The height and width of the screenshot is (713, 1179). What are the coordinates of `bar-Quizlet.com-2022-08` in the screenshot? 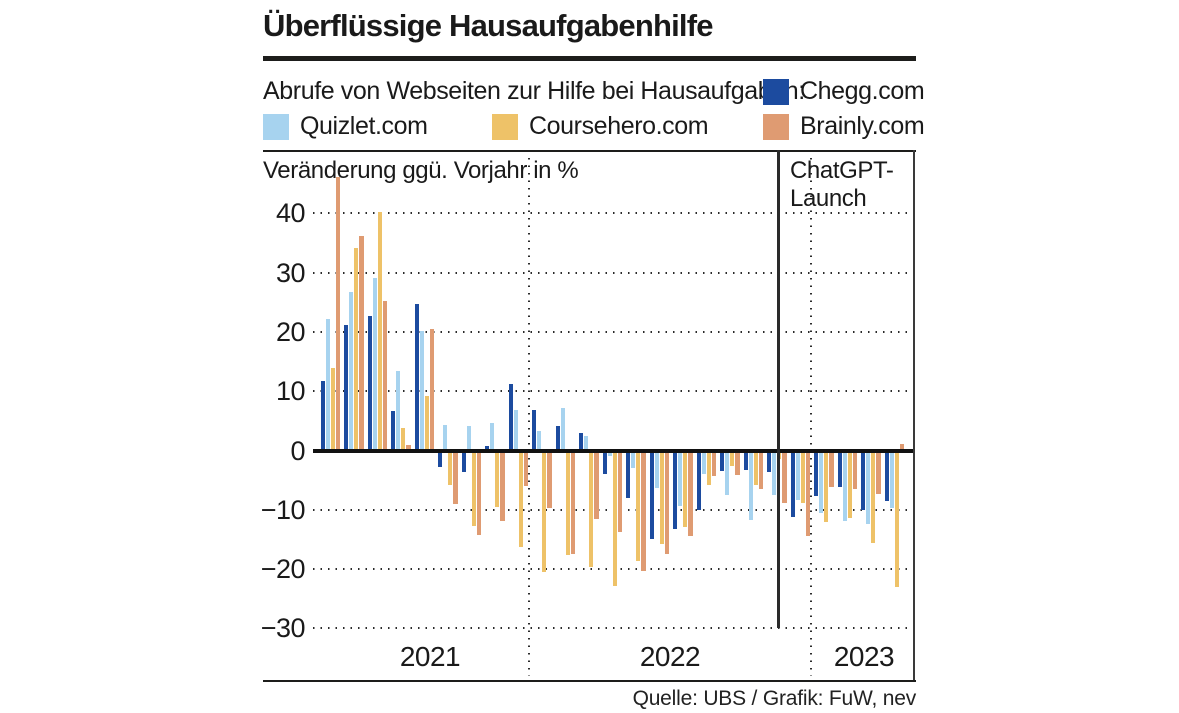 It's located at (703, 463).